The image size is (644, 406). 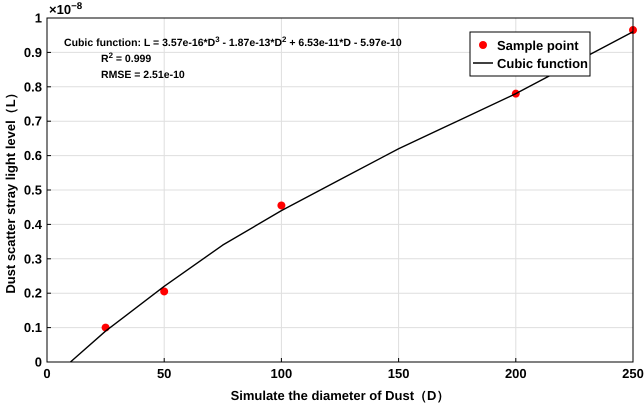 What do you see at coordinates (33, 52) in the screenshot?
I see `y-tick-label: 0.9` at bounding box center [33, 52].